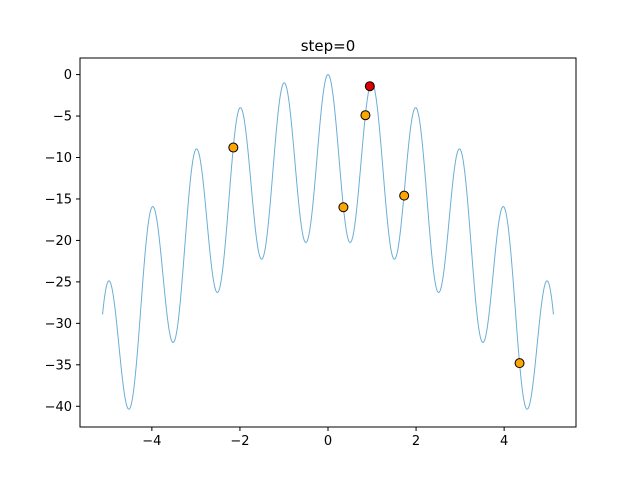  Describe the element at coordinates (58, 324) in the screenshot. I see `y-tick-label: −30` at that location.